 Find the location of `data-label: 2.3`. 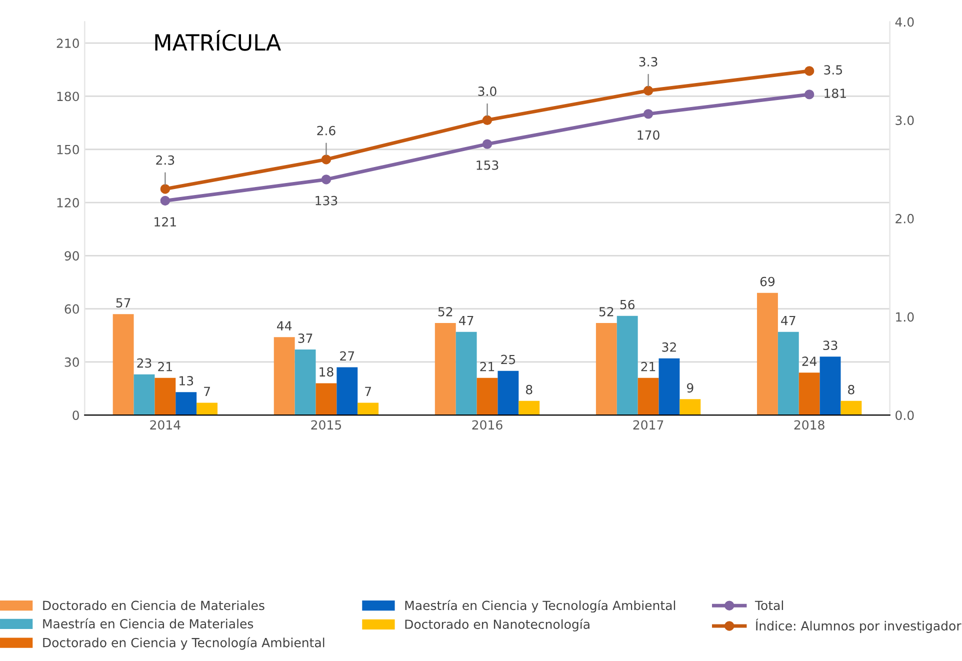

data-label: 2.3 is located at coordinates (165, 160).